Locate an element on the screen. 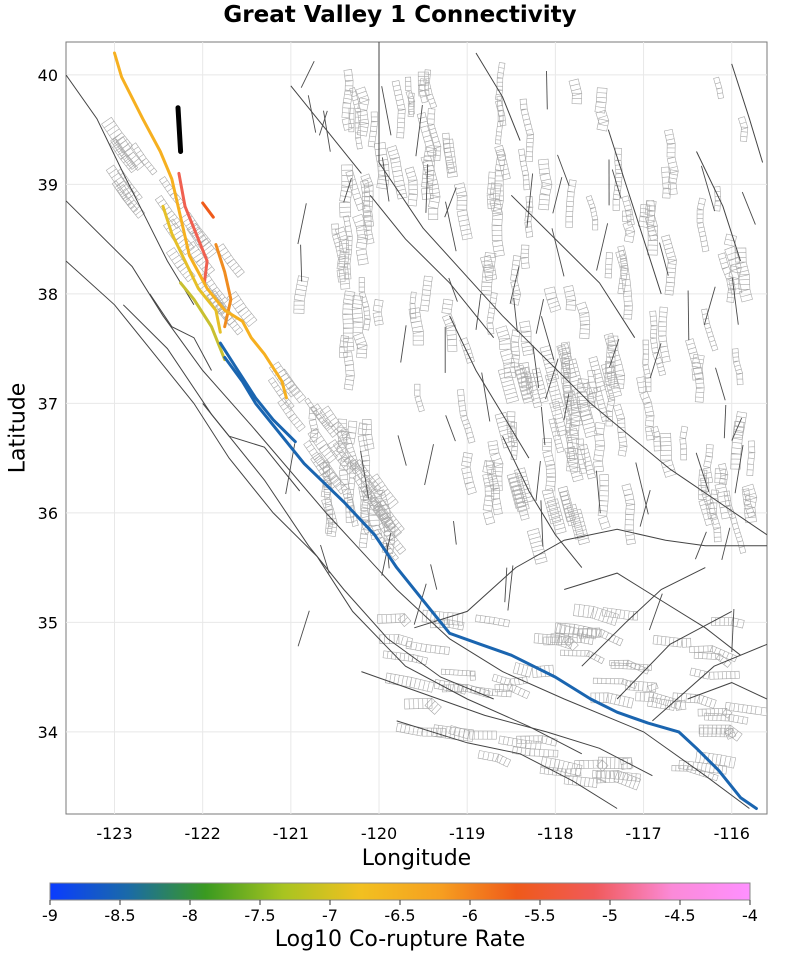 The width and height of the screenshot is (800, 963). x-axis-title: Longitude is located at coordinates (416, 858).